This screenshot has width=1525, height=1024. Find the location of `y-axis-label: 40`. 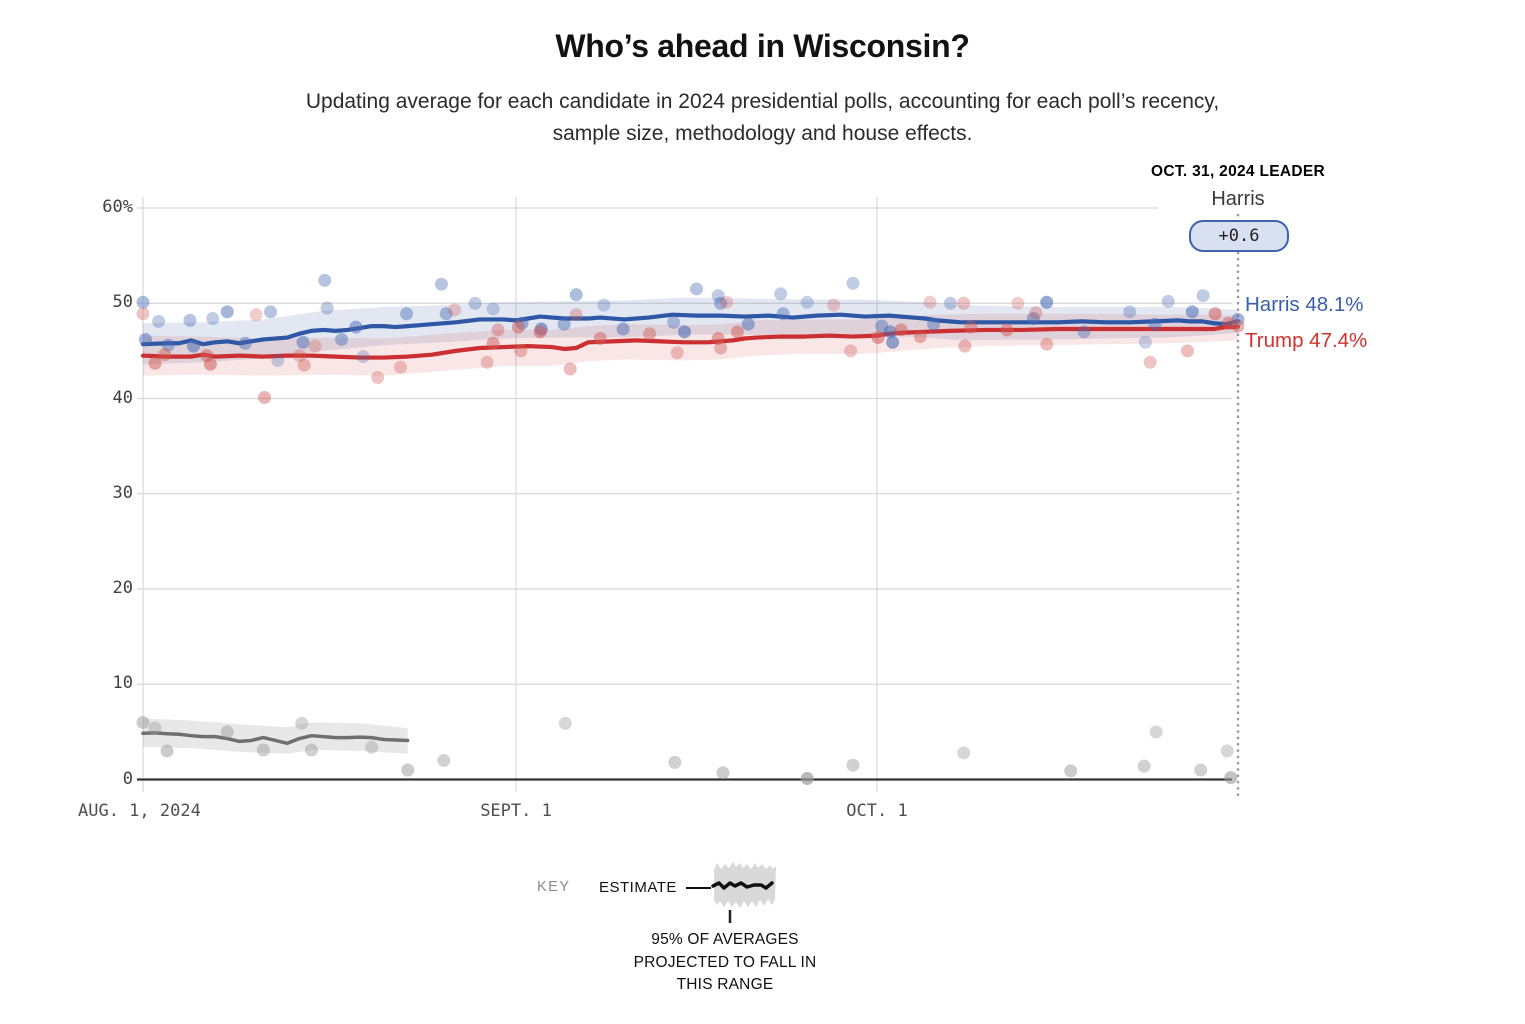

y-axis-label: 40 is located at coordinates (122, 397).